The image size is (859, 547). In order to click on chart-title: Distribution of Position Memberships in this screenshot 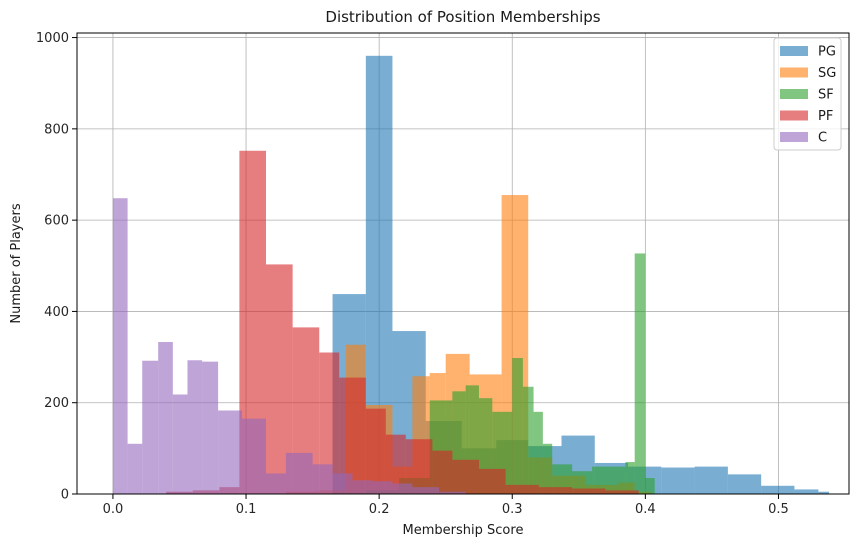, I will do `click(462, 17)`.